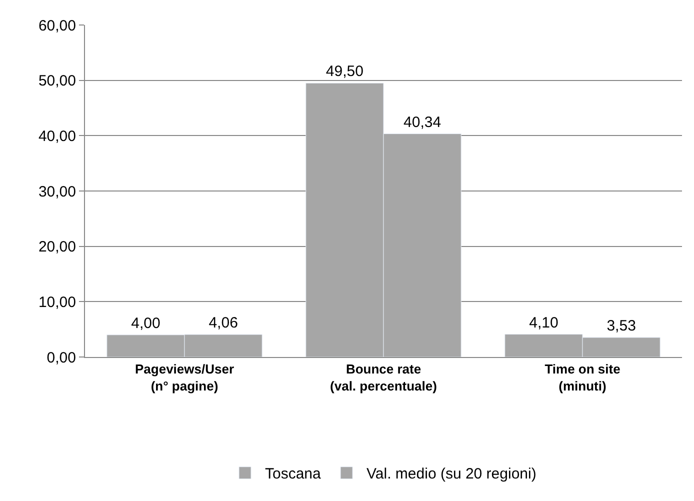 This screenshot has width=694, height=501. What do you see at coordinates (293, 474) in the screenshot?
I see `legend-label: Toscana` at bounding box center [293, 474].